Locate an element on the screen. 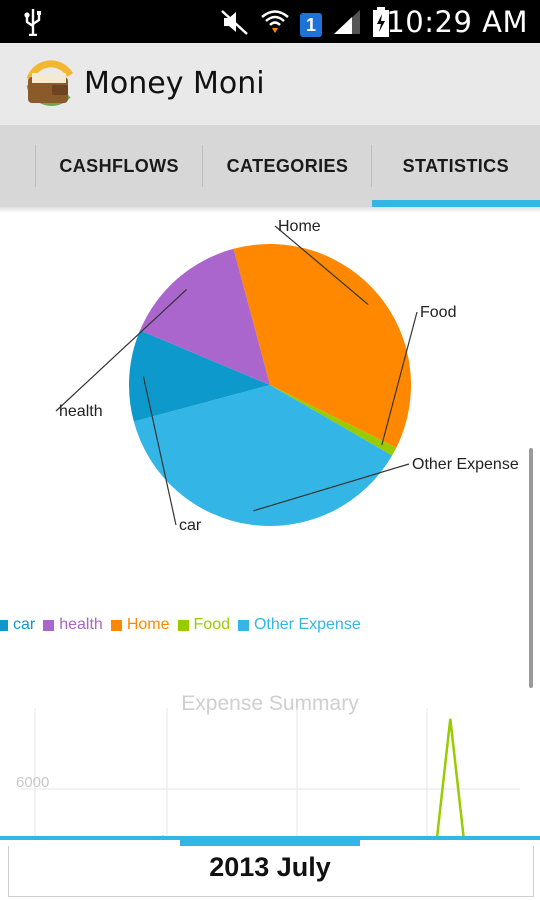 The height and width of the screenshot is (900, 540). mute-icon is located at coordinates (235, 24).